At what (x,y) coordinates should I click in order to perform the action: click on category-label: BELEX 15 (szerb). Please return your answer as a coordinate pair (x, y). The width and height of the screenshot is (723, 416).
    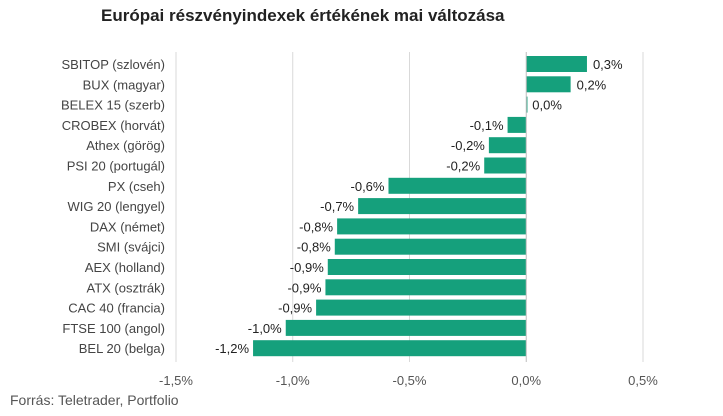
    Looking at the image, I should click on (113, 105).